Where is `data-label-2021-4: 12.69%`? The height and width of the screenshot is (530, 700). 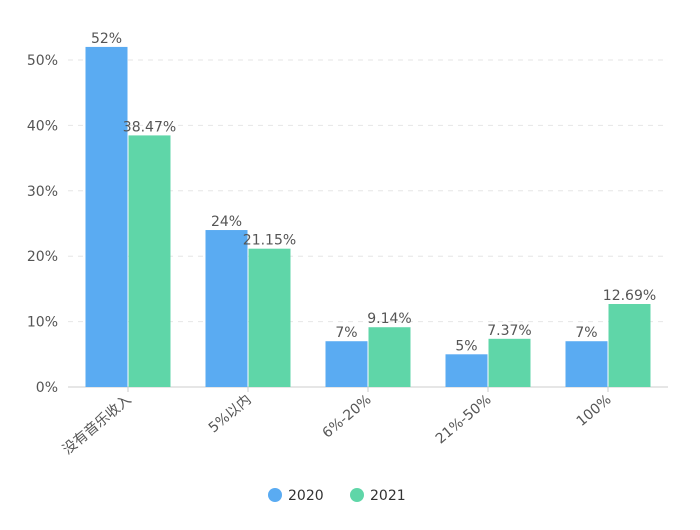
data-label-2021-4: 12.69% is located at coordinates (629, 296).